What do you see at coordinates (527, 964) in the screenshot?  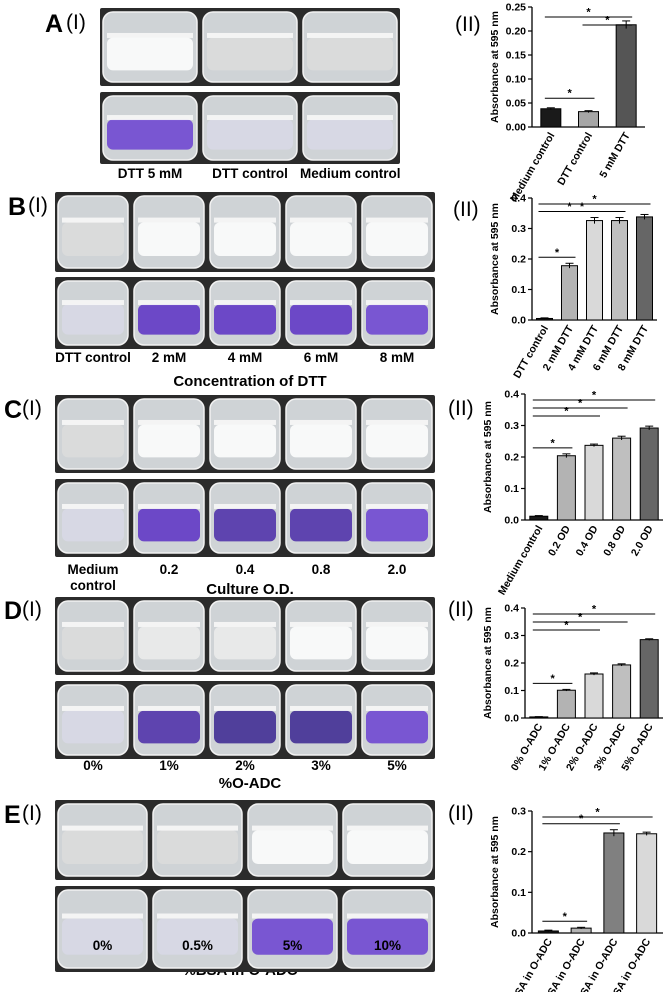 I see `x-tick-label: 0% BSA in O-ADC` at bounding box center [527, 964].